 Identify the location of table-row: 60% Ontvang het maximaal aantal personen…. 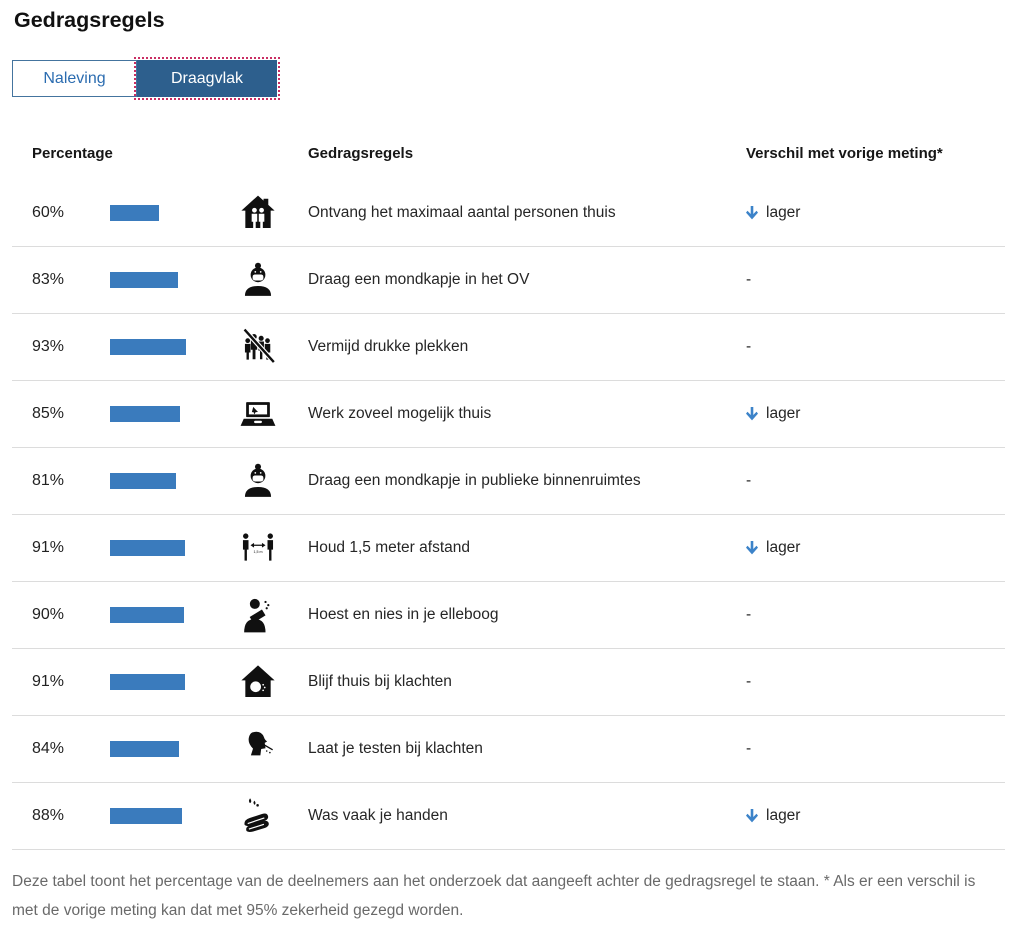
(508, 213).